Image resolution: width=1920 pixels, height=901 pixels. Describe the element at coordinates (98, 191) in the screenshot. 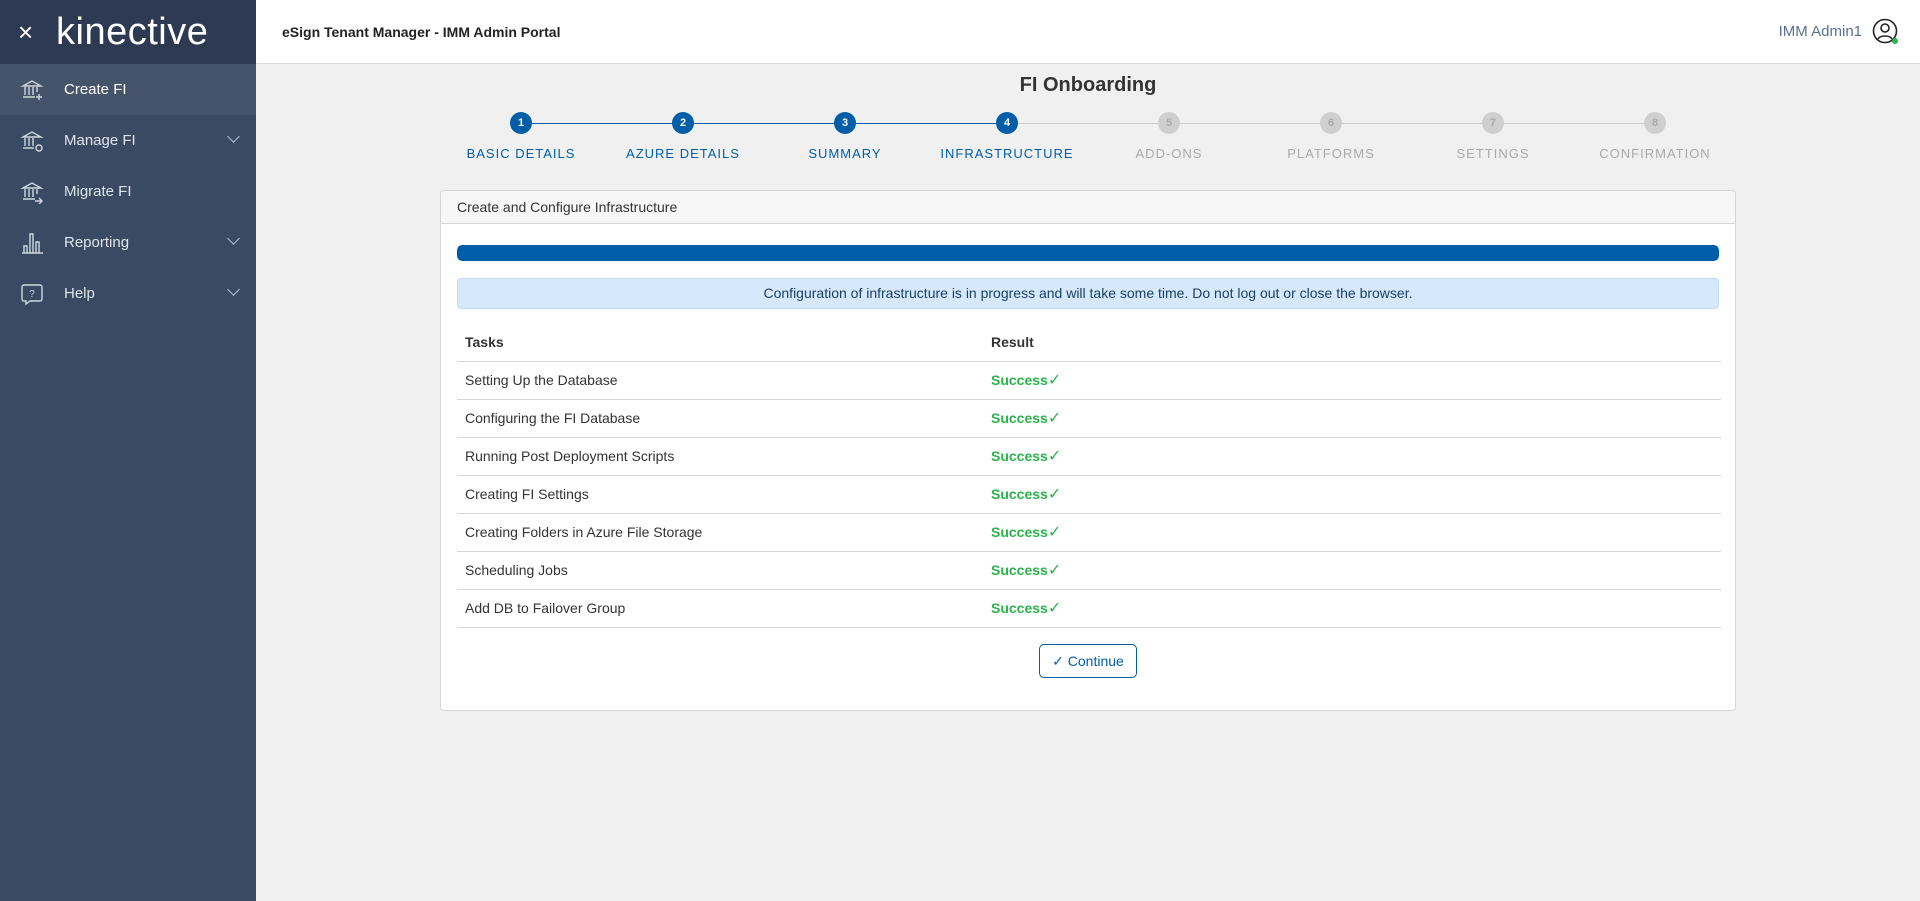

I see `sidebar-item-label: Migrate FI` at that location.